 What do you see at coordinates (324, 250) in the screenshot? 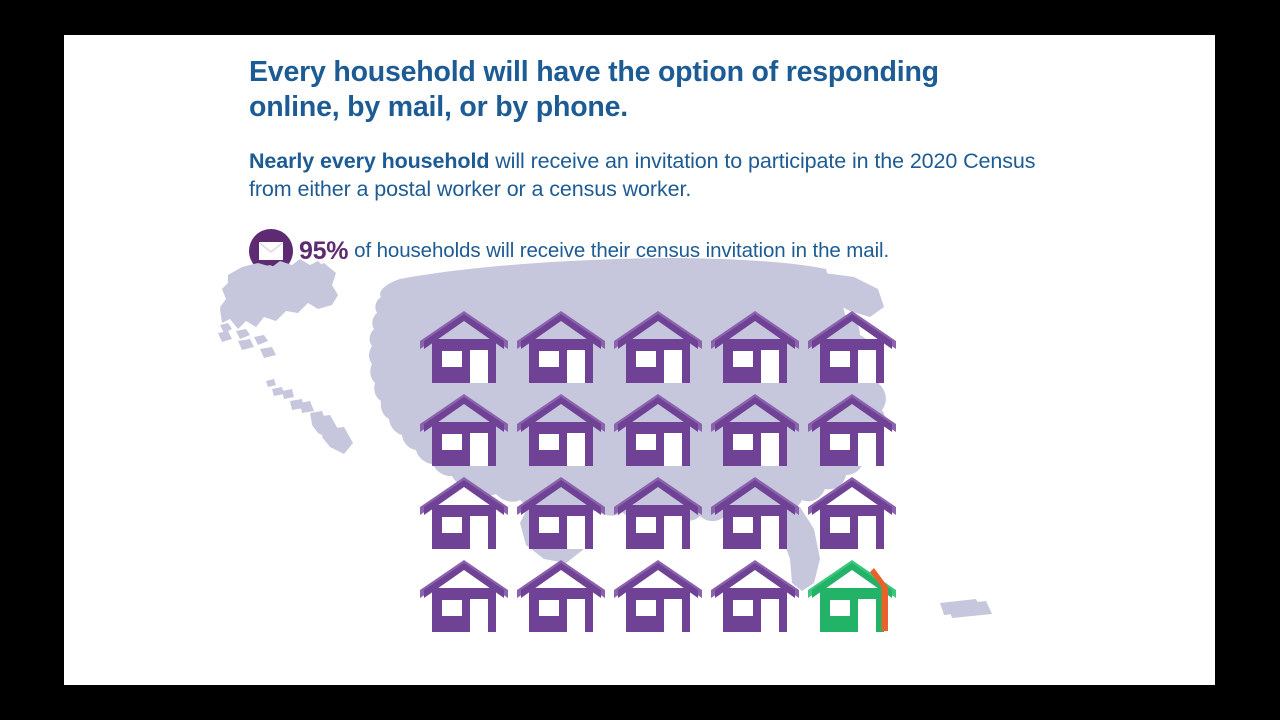
I see `stat-percent: 95%` at bounding box center [324, 250].